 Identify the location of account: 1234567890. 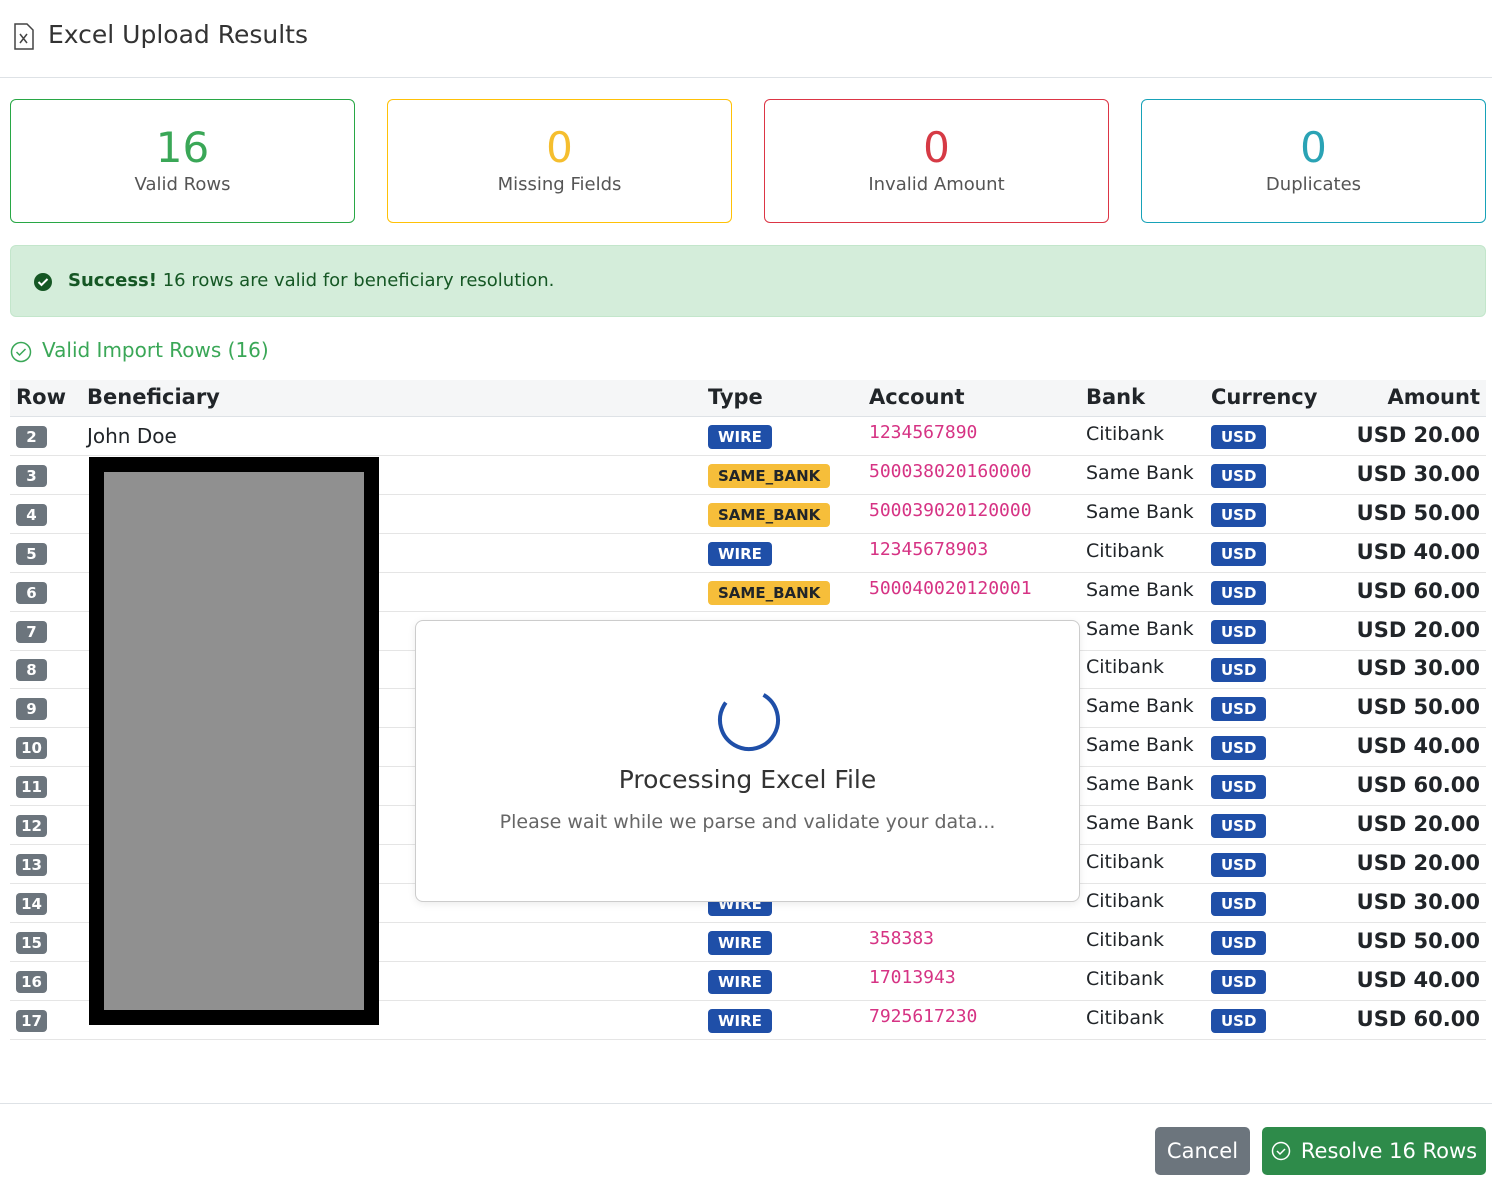
(923, 432).